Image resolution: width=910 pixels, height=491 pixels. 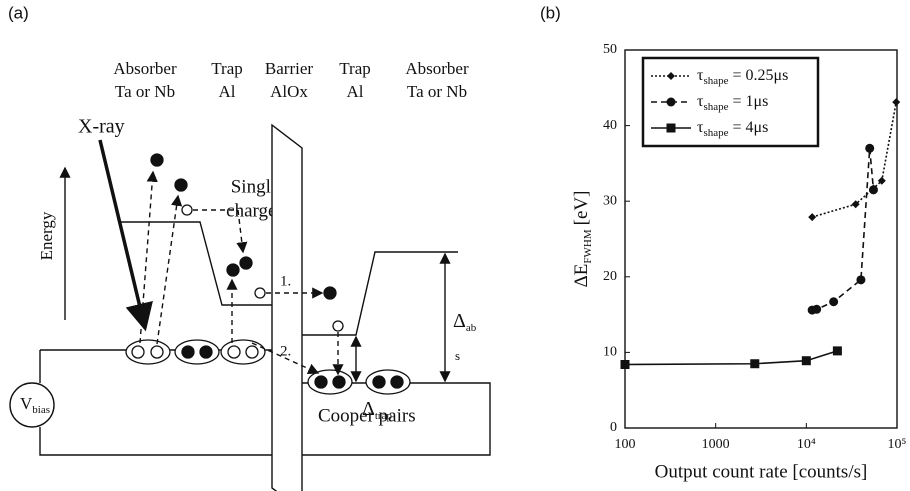 I want to click on step-label: 2., so click(x=285, y=351).